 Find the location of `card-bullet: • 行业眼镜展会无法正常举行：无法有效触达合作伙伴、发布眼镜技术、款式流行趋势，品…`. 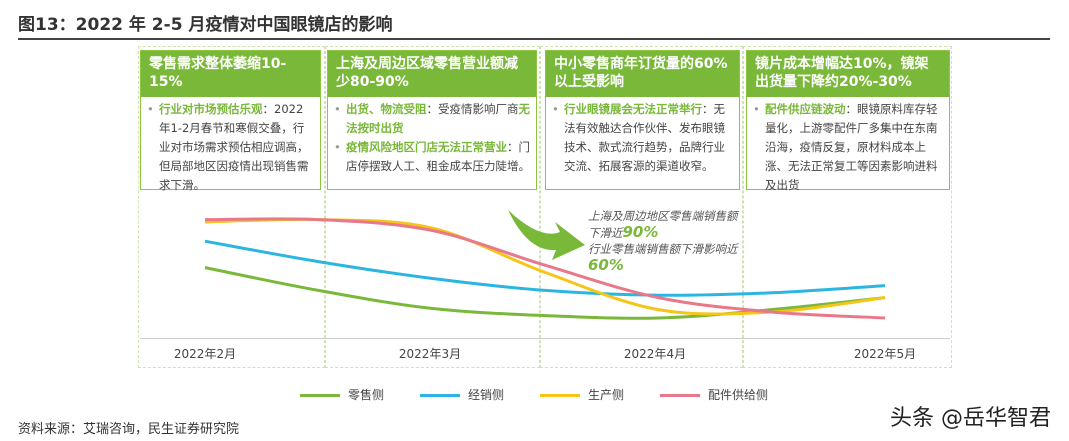

card-bullet: • 行业眼镜展会无法正常举行：无法有效触达合作伙伴、发布眼镜技术、款式流行趋势，品… is located at coordinates (638, 137).